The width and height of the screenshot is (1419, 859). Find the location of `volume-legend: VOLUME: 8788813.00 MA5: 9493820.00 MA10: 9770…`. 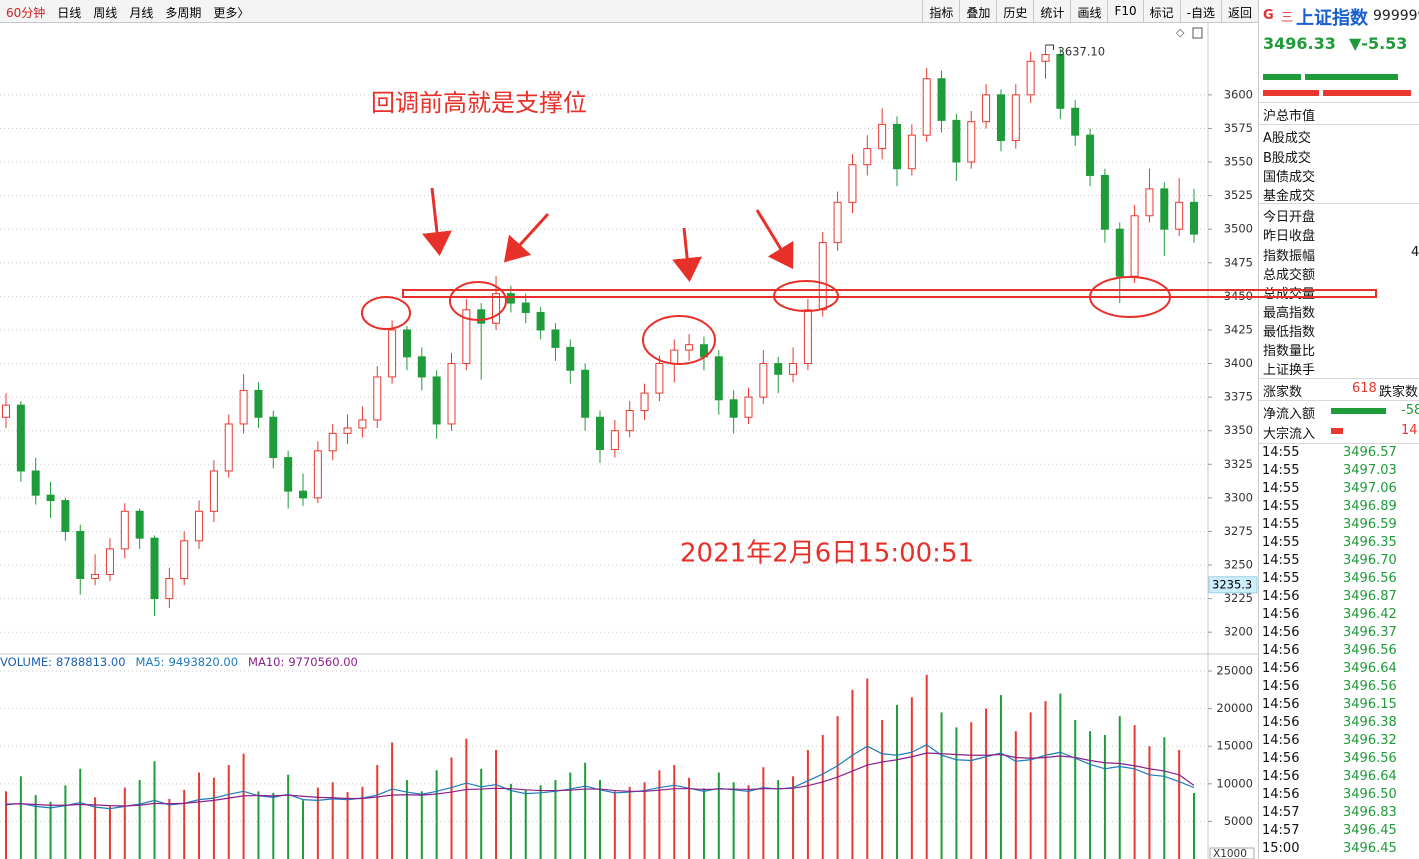

volume-legend: VOLUME: 8788813.00 MA5: 9493820.00 MA10: 9770… is located at coordinates (179, 662).